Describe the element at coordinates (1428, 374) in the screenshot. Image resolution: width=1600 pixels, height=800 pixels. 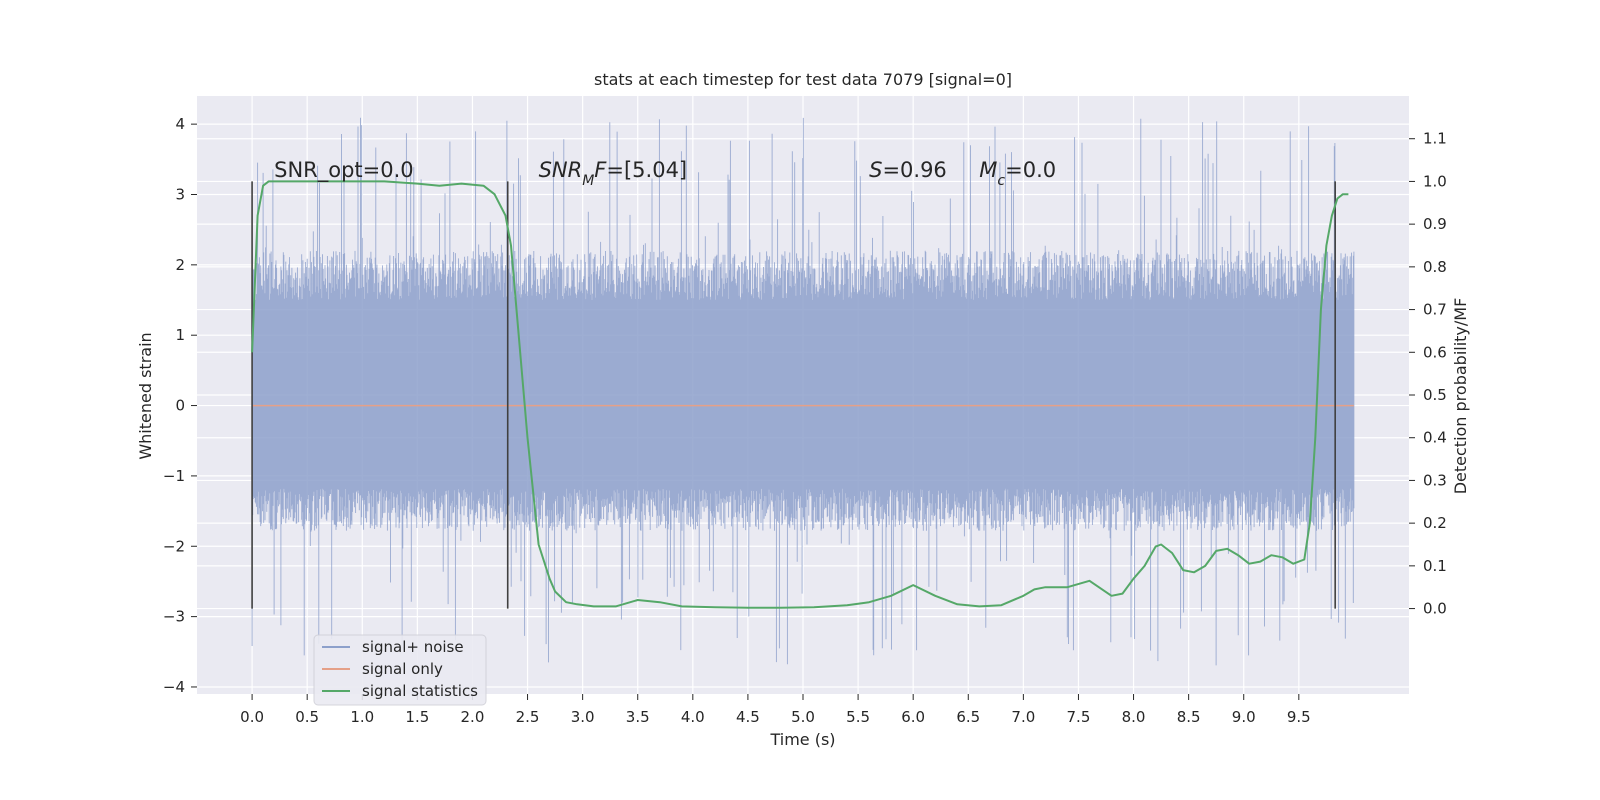
I see `y2-axis-ticks: 0.0 0.1 0.2 0.3 0.4 0.5 0.6 0.7 0.8 0.9 1.0 1.1` at that location.